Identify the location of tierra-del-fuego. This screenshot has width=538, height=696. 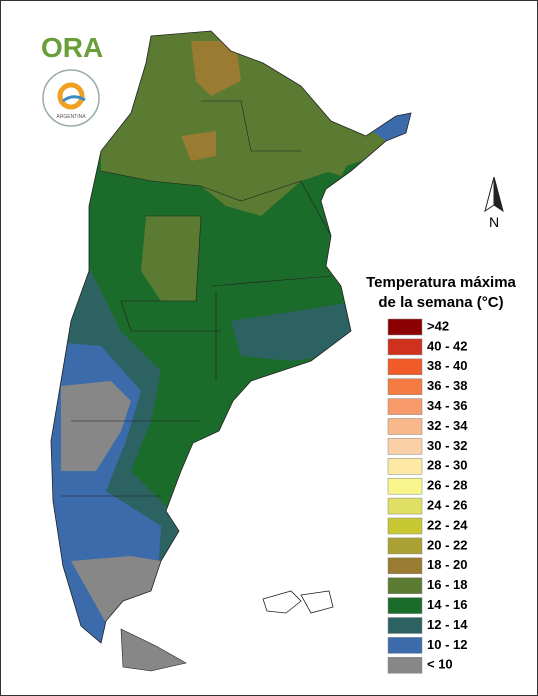
(153, 650).